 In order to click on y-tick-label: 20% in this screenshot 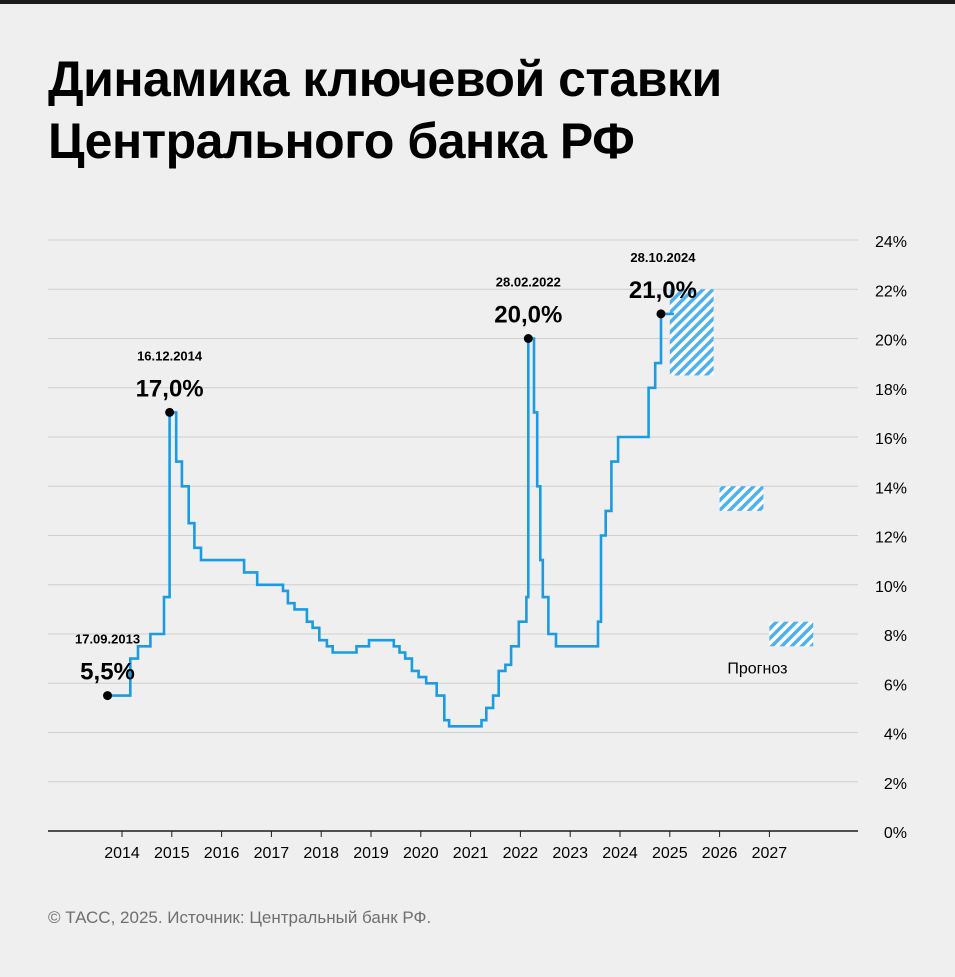, I will do `click(891, 341)`.